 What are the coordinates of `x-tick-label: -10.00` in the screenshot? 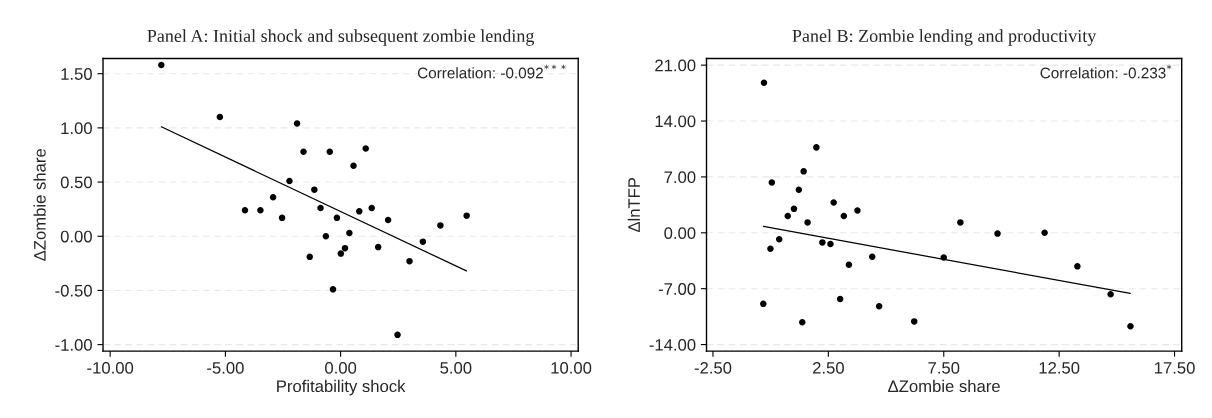 It's located at (110, 367).